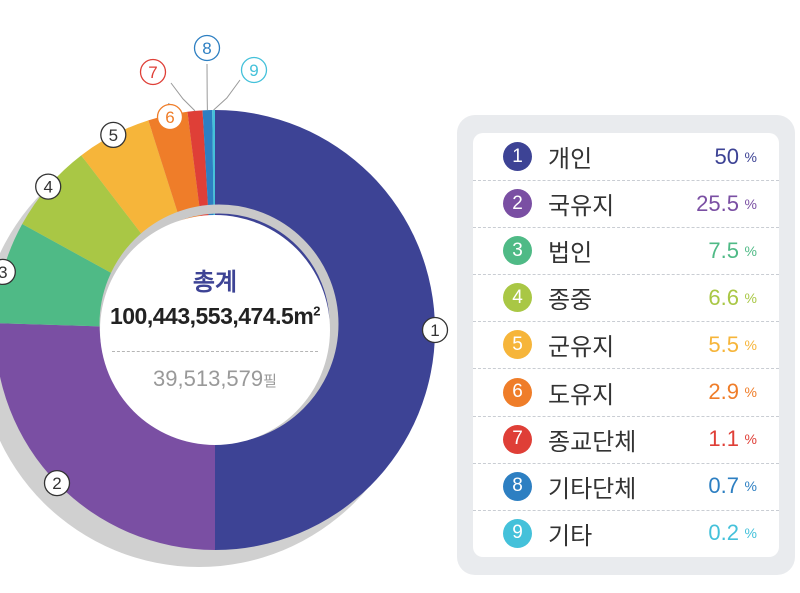 This screenshot has height=593, width=800. What do you see at coordinates (723, 533) in the screenshot?
I see `legend-value: 0.2` at bounding box center [723, 533].